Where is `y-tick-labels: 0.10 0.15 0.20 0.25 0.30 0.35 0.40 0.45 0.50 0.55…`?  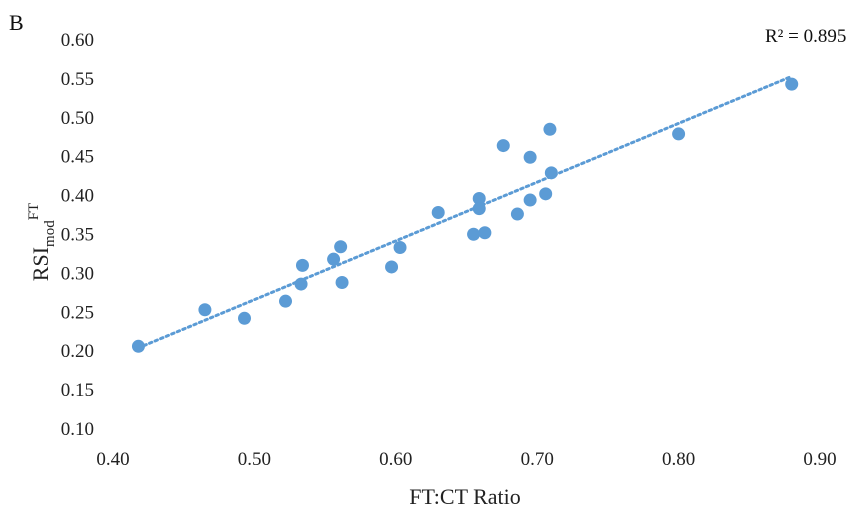 y-tick-labels: 0.10 0.15 0.20 0.25 0.30 0.35 0.40 0.45 0.50 0.55… is located at coordinates (77, 235).